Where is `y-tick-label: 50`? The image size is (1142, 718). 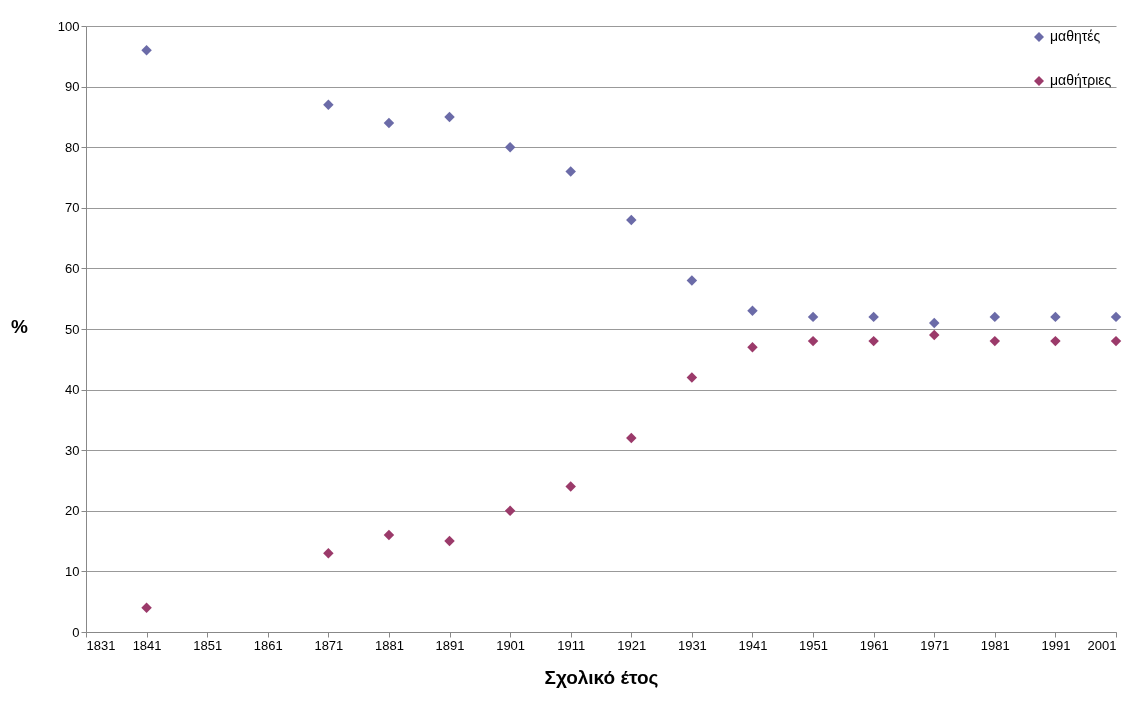 y-tick-label: 50 is located at coordinates (72, 329).